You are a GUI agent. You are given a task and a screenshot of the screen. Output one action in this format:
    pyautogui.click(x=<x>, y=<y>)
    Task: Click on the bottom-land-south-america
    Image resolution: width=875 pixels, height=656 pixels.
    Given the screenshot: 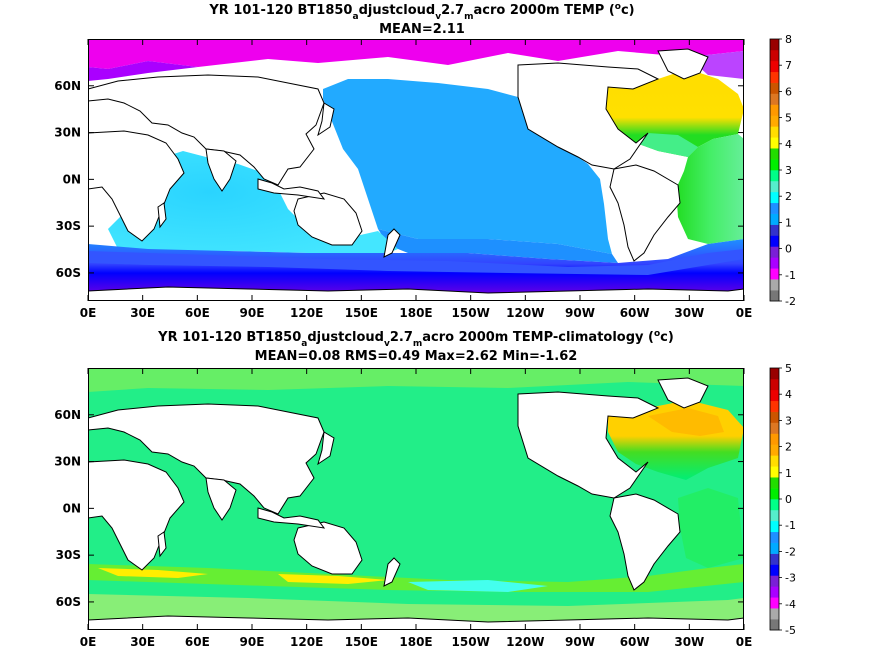 What is the action you would take?
    pyautogui.click(x=645, y=542)
    